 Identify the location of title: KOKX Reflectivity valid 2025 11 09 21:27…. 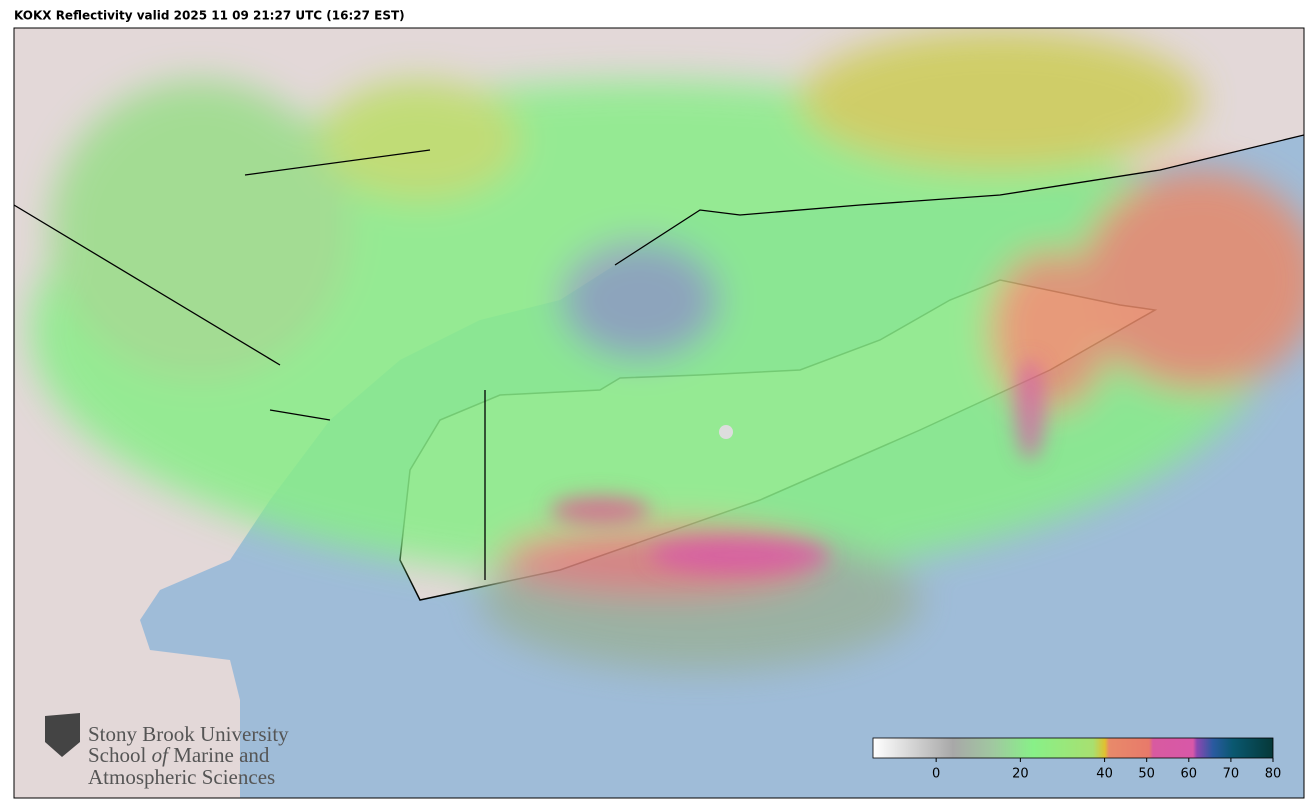
(209, 16).